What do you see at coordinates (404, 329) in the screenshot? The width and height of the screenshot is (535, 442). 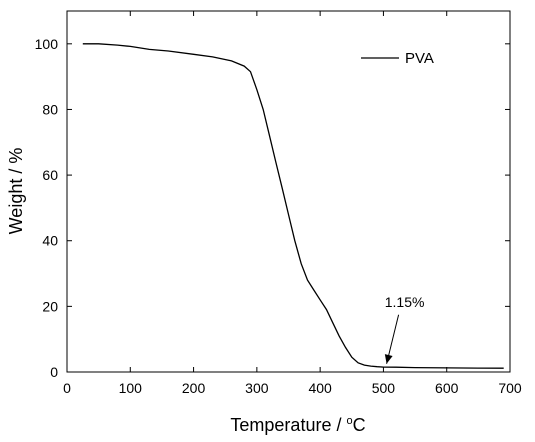 I see `annotation-residue: 1.15%` at bounding box center [404, 329].